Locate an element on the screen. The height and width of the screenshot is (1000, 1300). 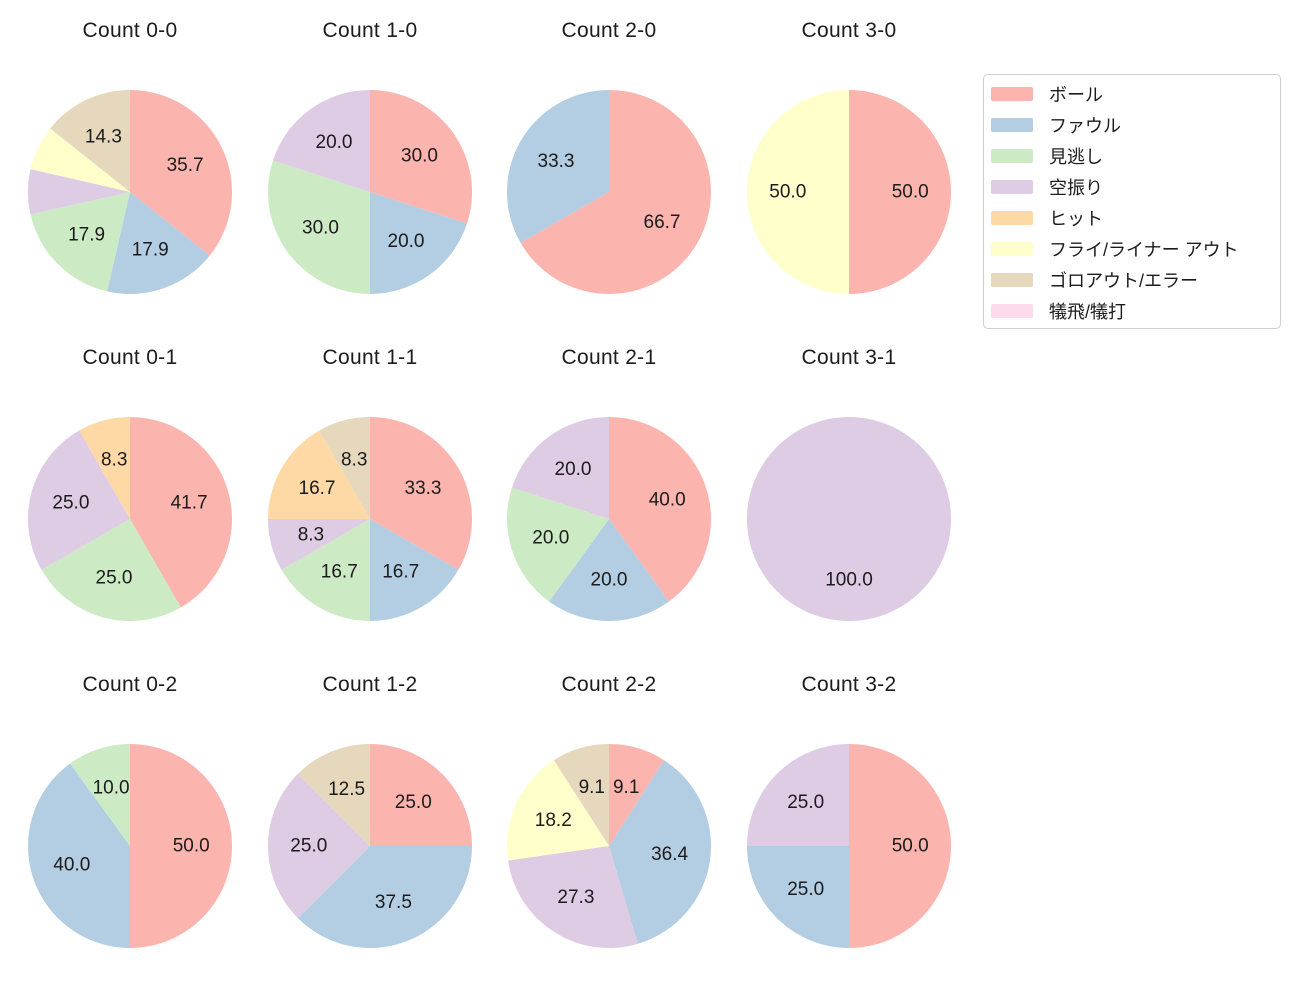
legend-label: 空振り is located at coordinates (1076, 187).